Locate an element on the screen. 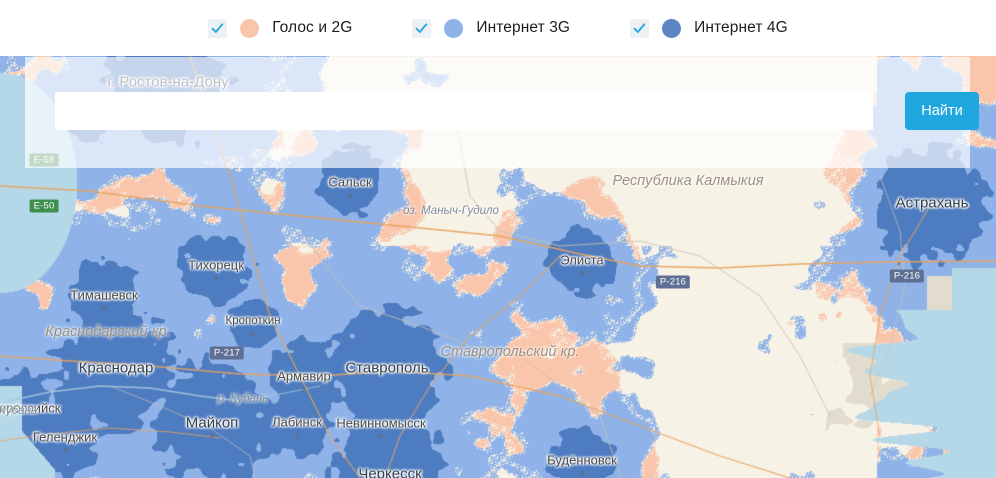  legend-item-internet-4g: Интернет 4G is located at coordinates (709, 28).